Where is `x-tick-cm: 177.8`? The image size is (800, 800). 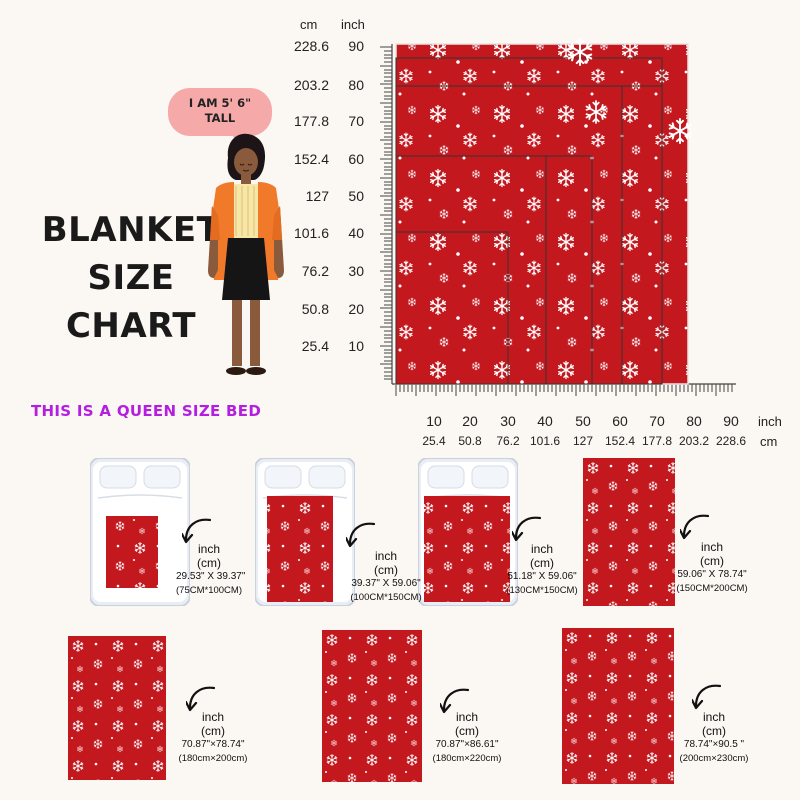
x-tick-cm: 177.8 is located at coordinates (657, 441).